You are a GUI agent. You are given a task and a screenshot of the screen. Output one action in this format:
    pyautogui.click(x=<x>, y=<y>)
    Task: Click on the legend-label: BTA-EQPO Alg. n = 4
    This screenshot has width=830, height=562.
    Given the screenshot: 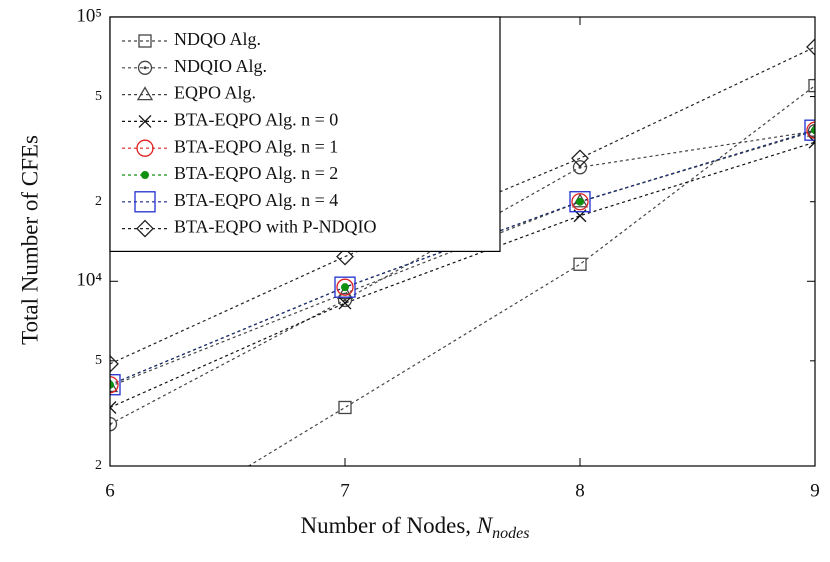 What is the action you would take?
    pyautogui.click(x=256, y=200)
    